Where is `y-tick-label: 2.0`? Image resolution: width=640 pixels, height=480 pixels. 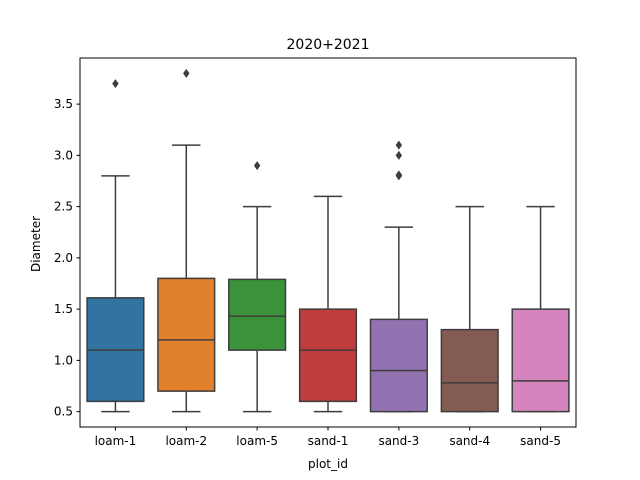 y-tick-label: 2.0 is located at coordinates (63, 258).